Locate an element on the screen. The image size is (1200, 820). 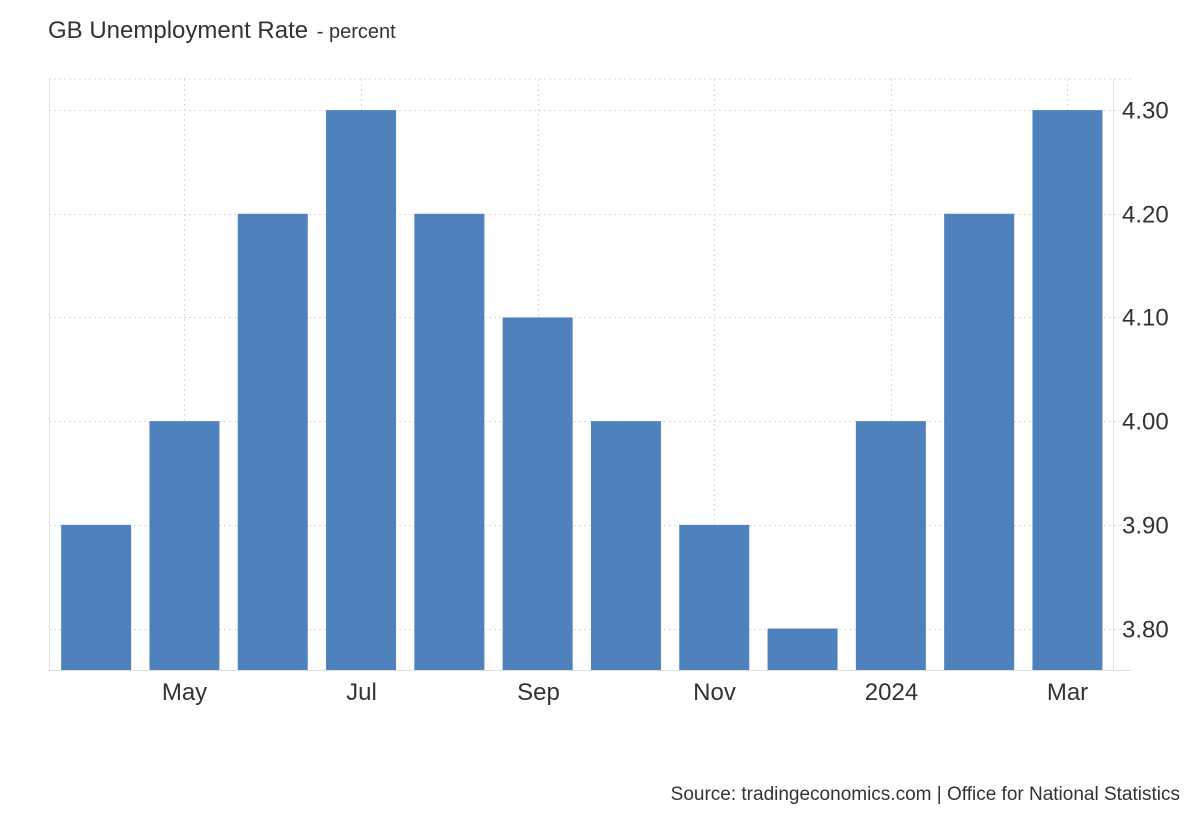
y-tick-label: 3.80 is located at coordinates (1145, 630).